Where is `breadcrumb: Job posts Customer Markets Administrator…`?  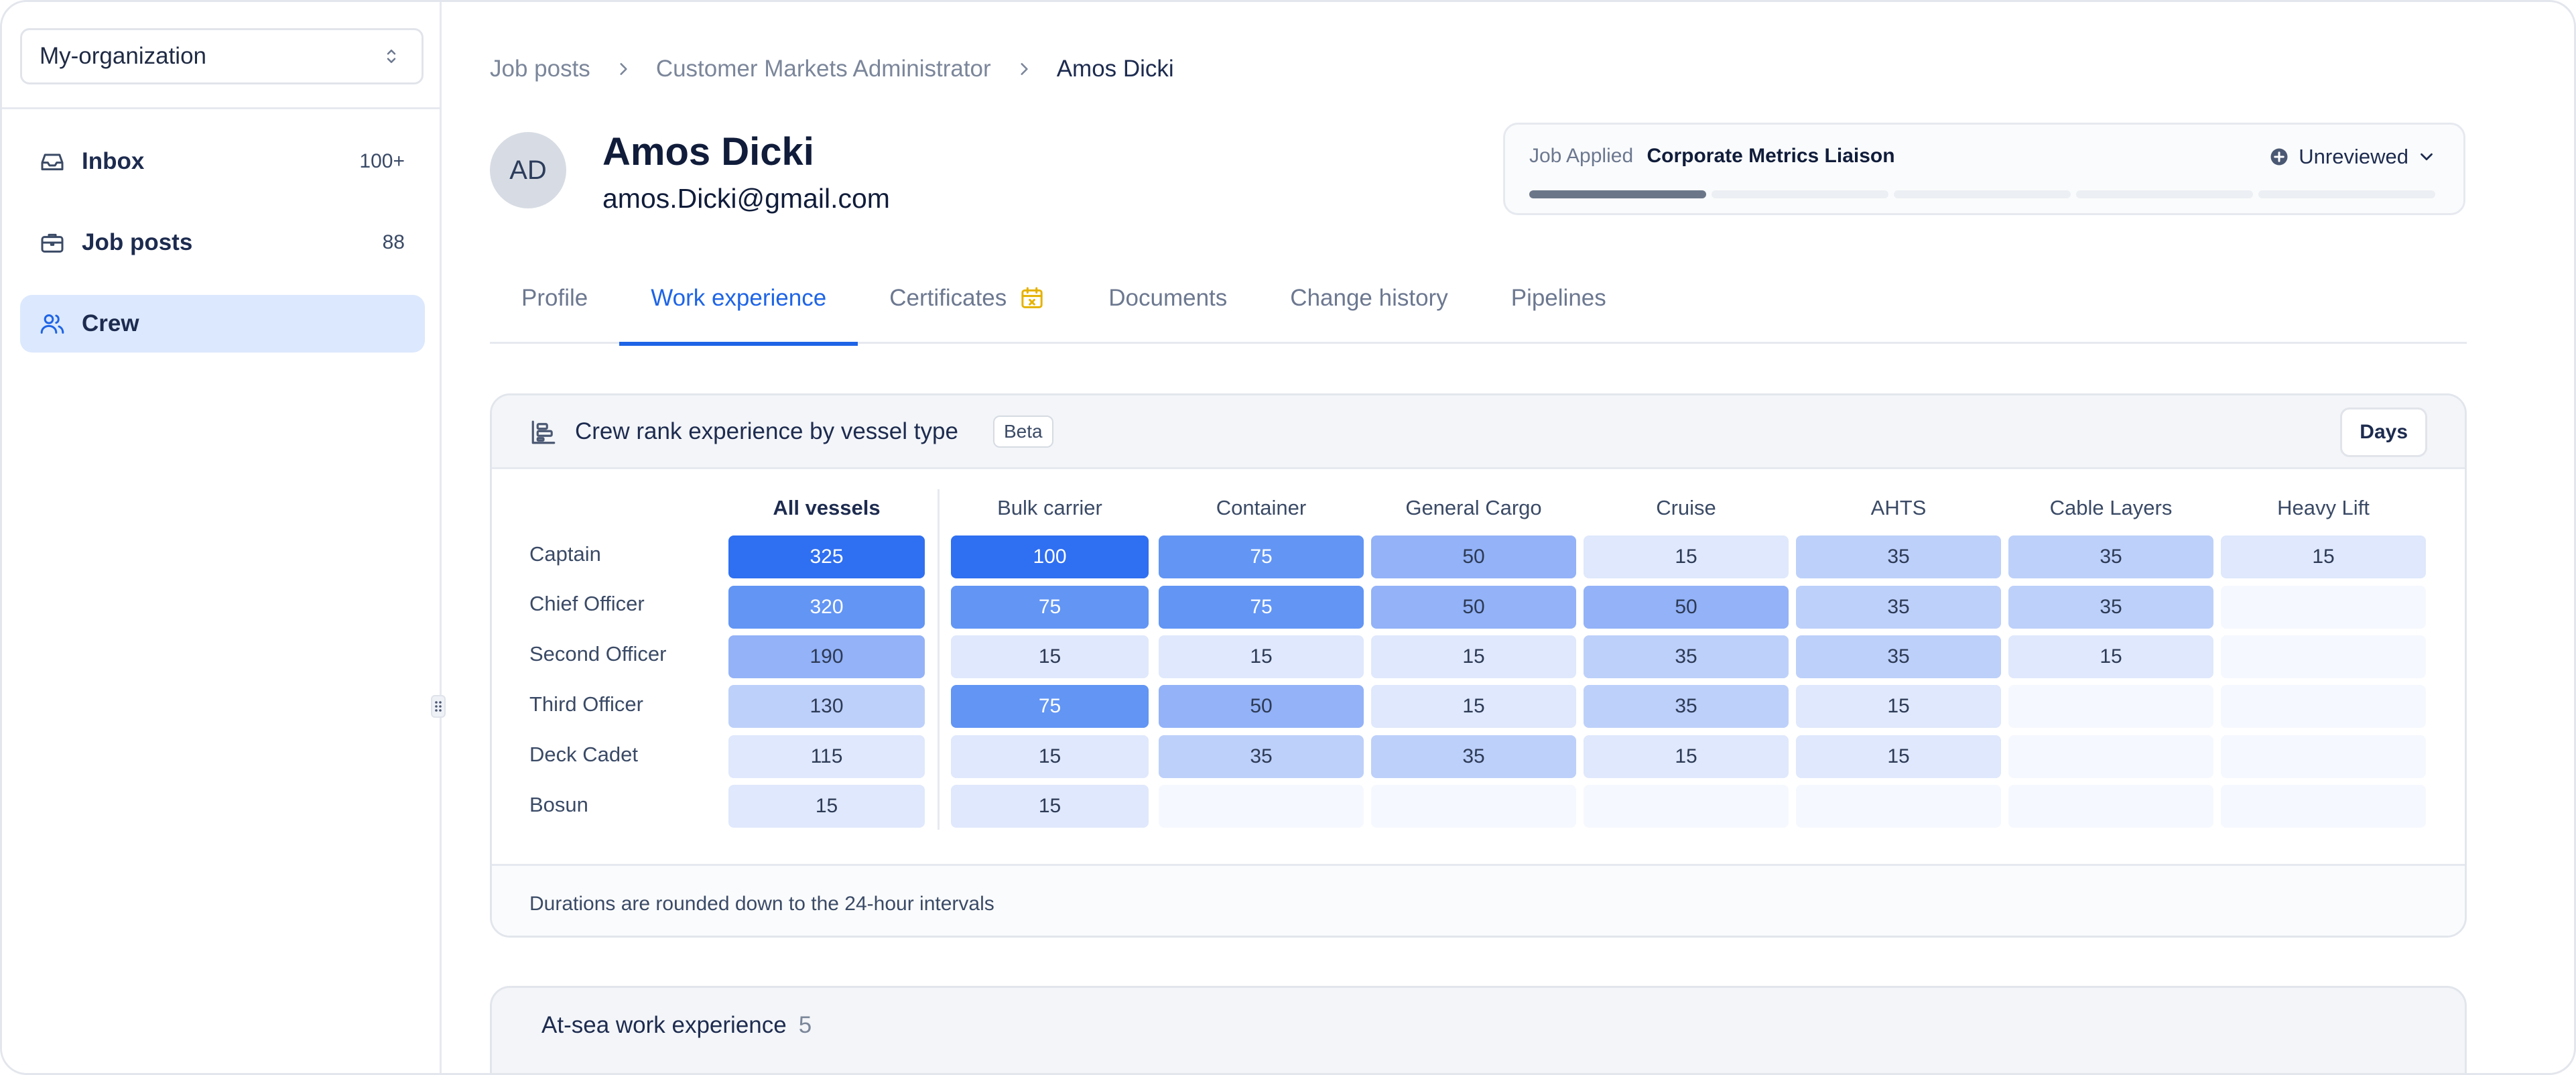
breadcrumb: Job posts Customer Markets Administrator… is located at coordinates (832, 69).